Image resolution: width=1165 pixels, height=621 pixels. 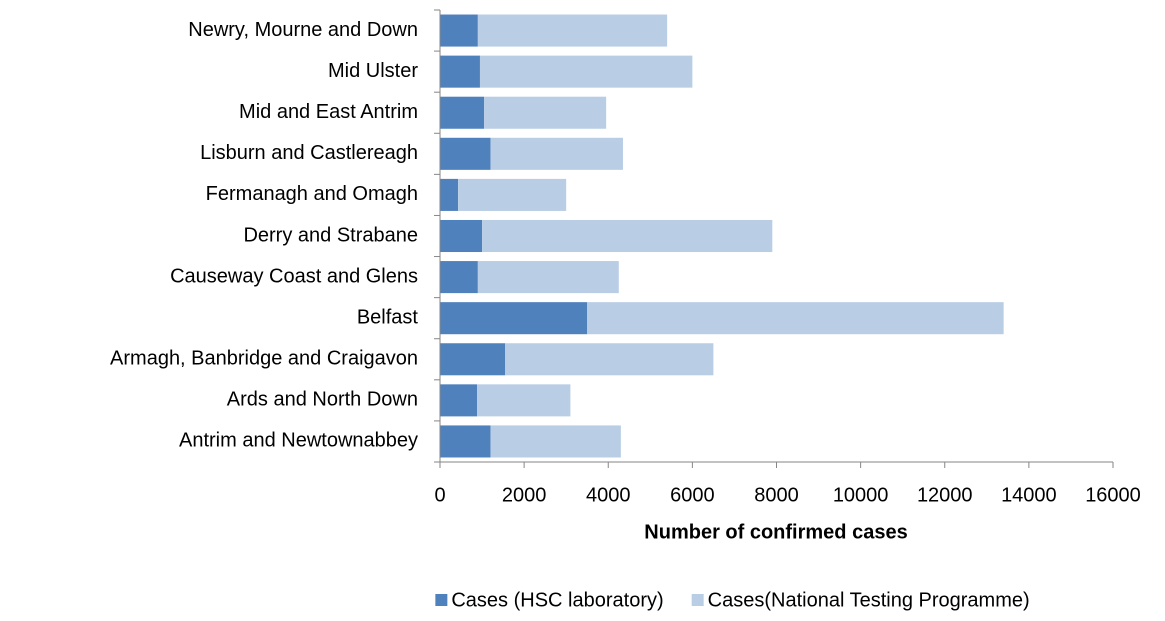 I want to click on legend-label: Cases(National Testing Programme), so click(x=869, y=600).